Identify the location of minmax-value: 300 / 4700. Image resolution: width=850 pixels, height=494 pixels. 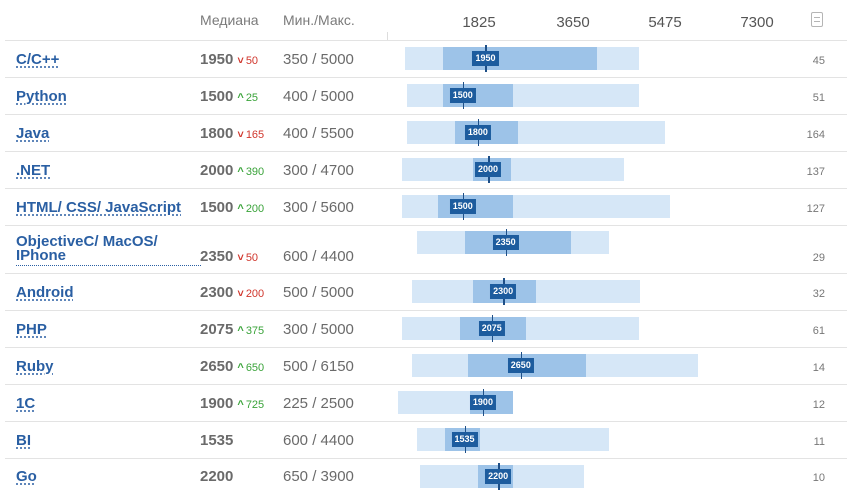
(318, 170).